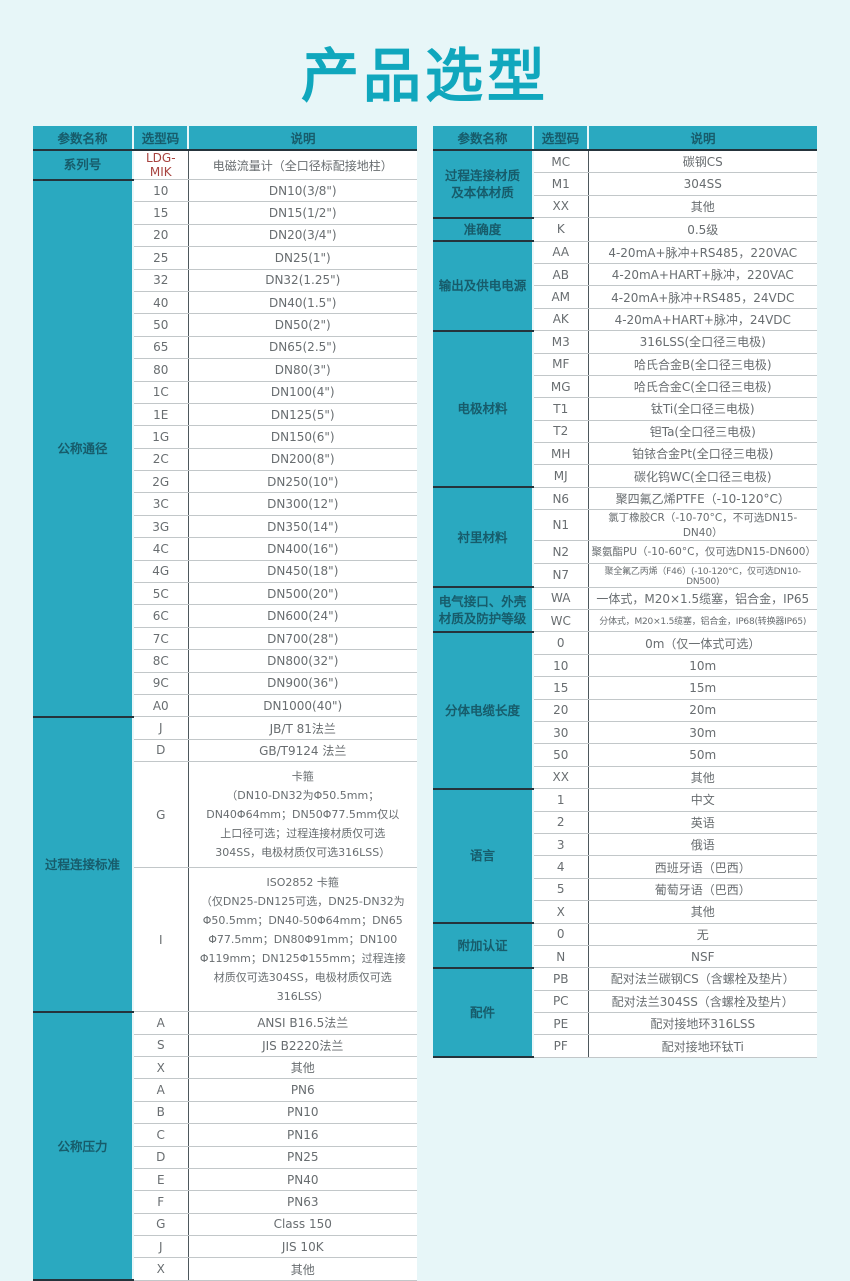 The height and width of the screenshot is (1281, 850). I want to click on code-cell: 80, so click(161, 370).